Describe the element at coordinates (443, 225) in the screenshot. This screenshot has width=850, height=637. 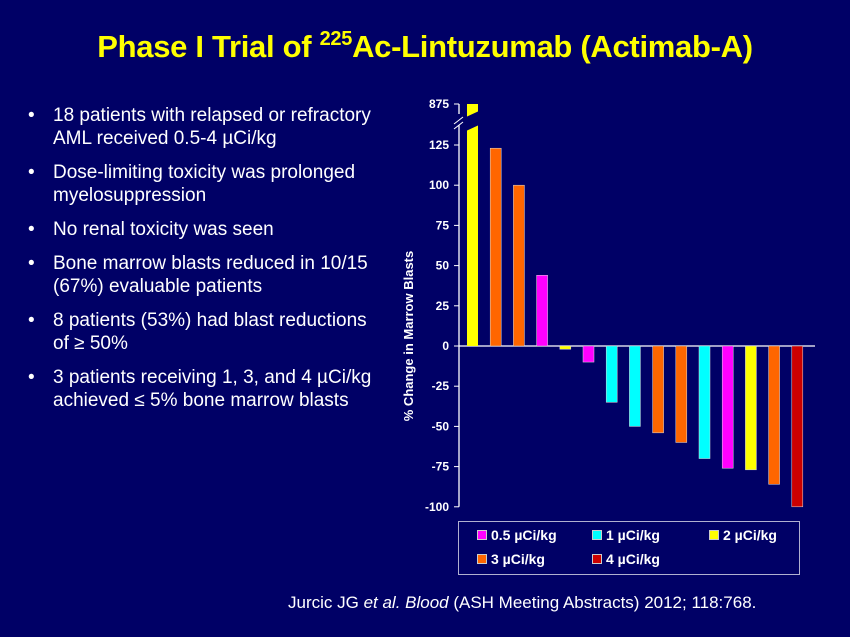
I see `y-tick-label: 75` at that location.